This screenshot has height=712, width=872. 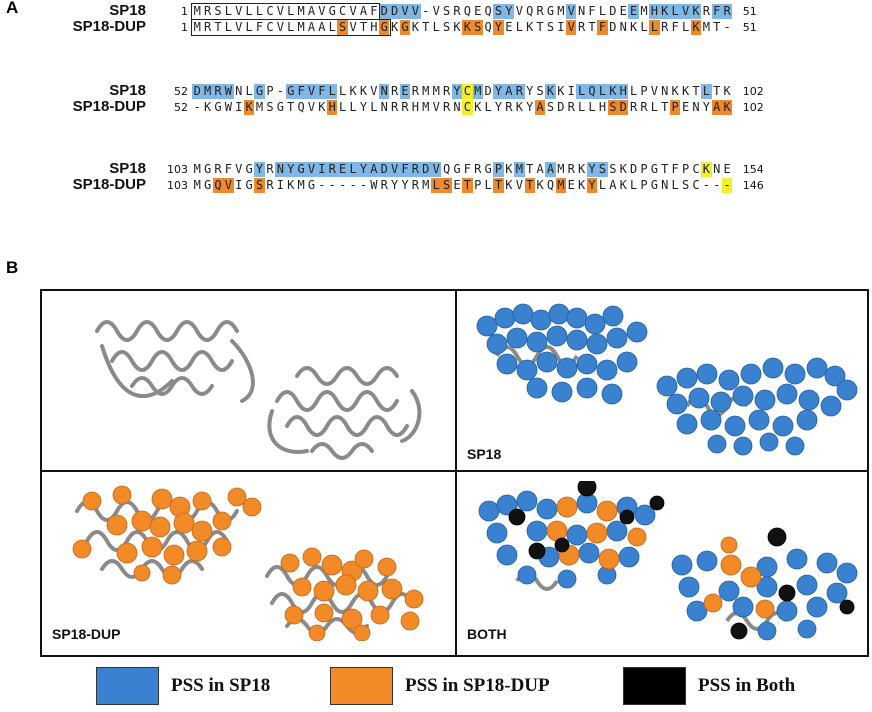 What do you see at coordinates (613, 11) in the screenshot?
I see `residue: D` at bounding box center [613, 11].